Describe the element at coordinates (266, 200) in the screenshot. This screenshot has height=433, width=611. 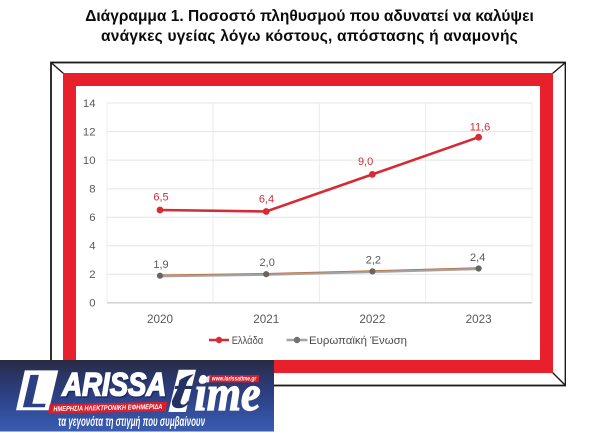
I see `svg-text: 6,4` at that location.